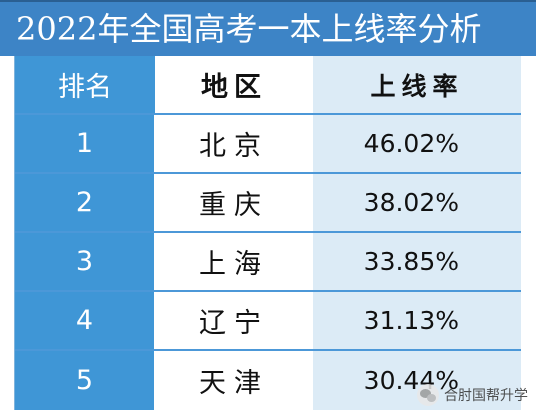 This screenshot has height=414, width=536. I want to click on rate-cell: 33.85%, so click(417, 261).